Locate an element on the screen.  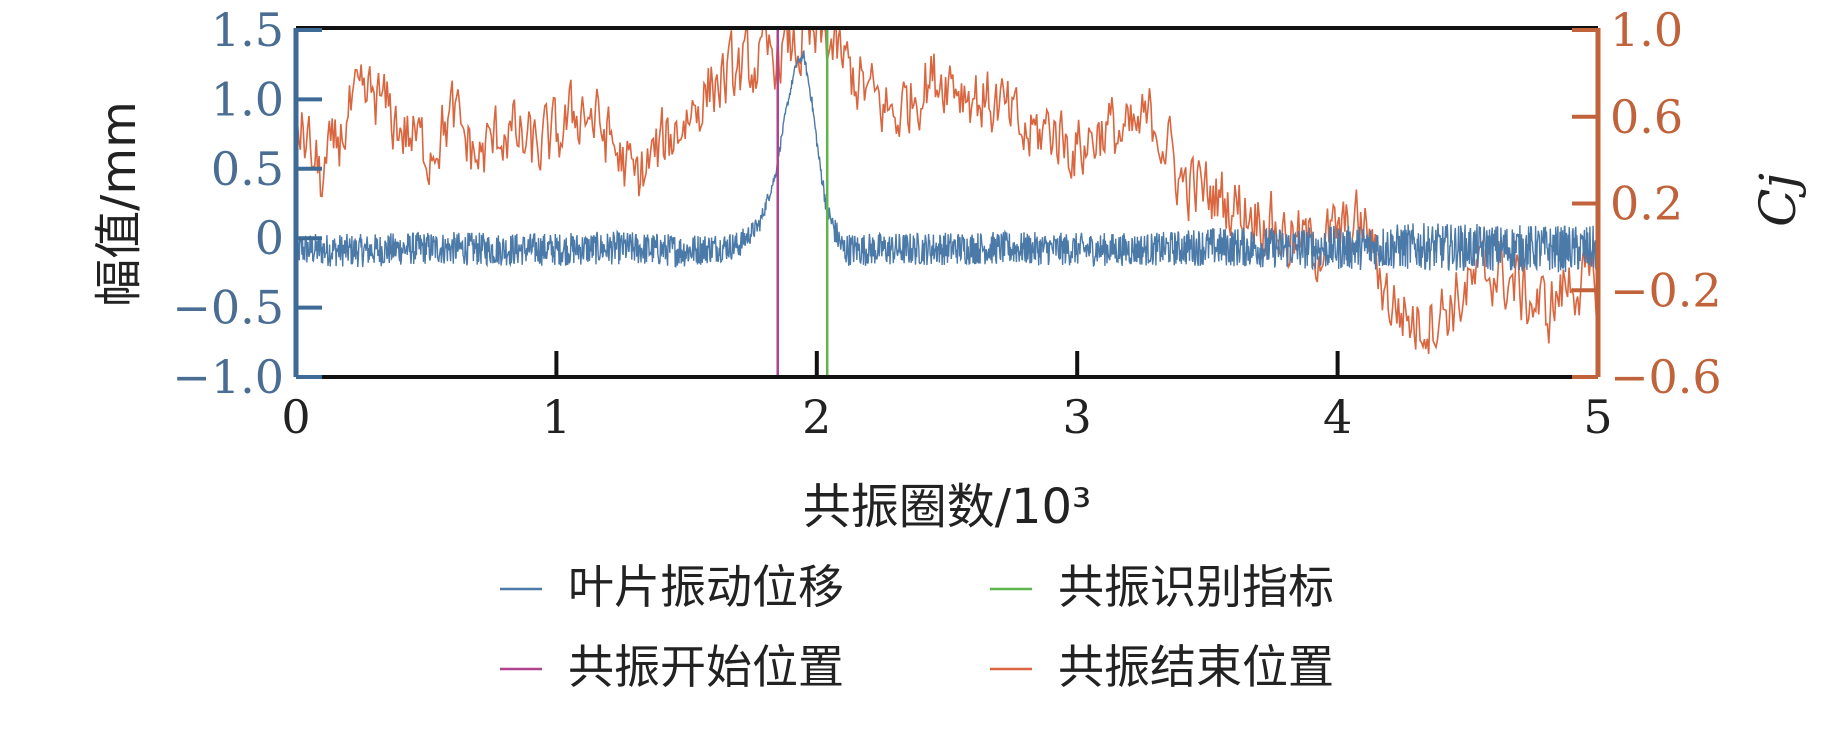
x-tick-label: 4 is located at coordinates (1337, 417).